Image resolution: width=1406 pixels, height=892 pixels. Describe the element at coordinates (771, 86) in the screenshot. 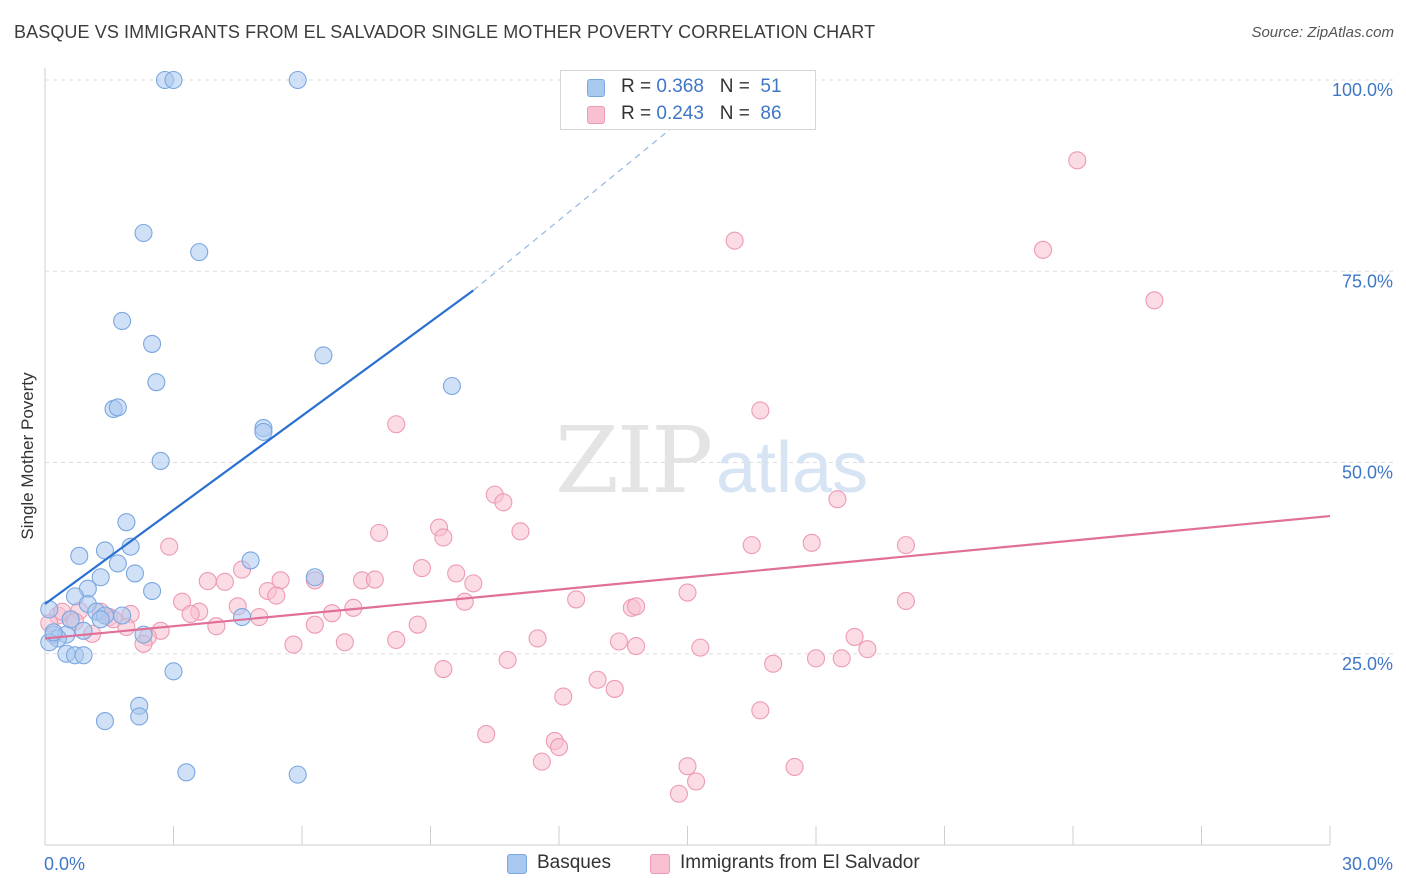

I see `legend-n-value: 51` at that location.